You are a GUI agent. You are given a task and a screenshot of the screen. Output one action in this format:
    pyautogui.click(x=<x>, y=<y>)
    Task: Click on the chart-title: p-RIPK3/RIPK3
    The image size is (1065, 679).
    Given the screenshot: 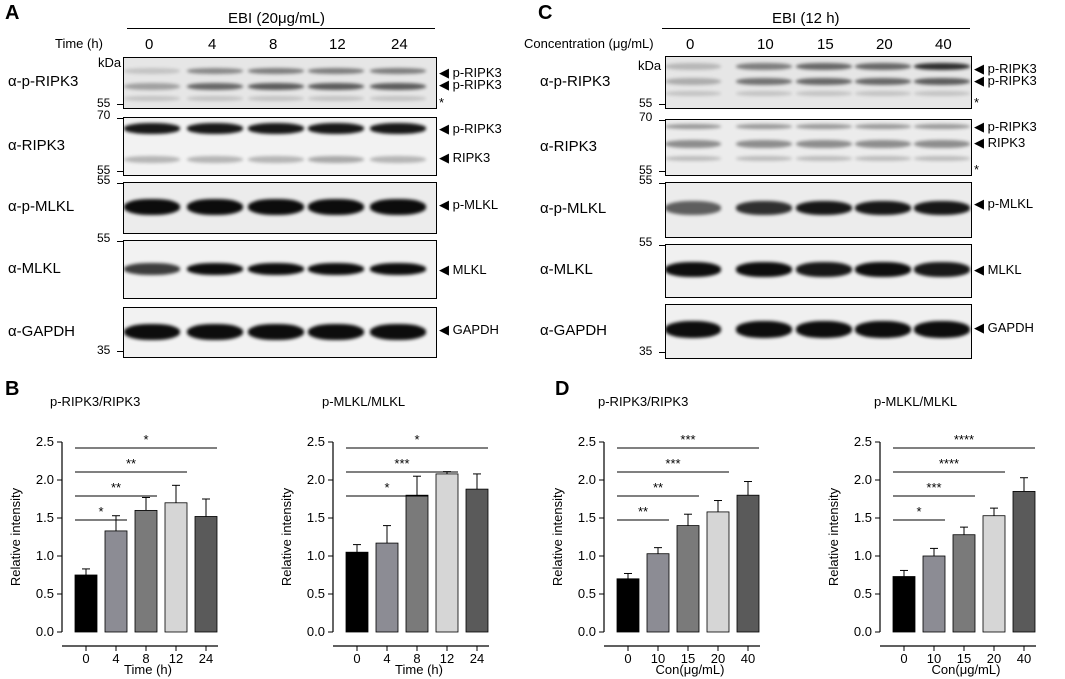 What is the action you would take?
    pyautogui.click(x=95, y=401)
    